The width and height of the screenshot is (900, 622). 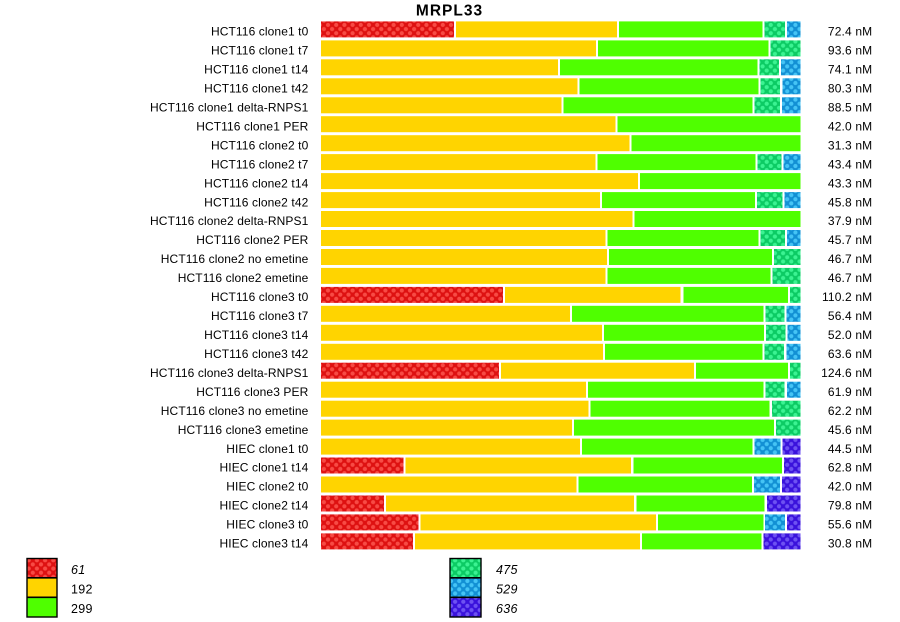 I want to click on svg-text: 61, so click(x=78, y=570).